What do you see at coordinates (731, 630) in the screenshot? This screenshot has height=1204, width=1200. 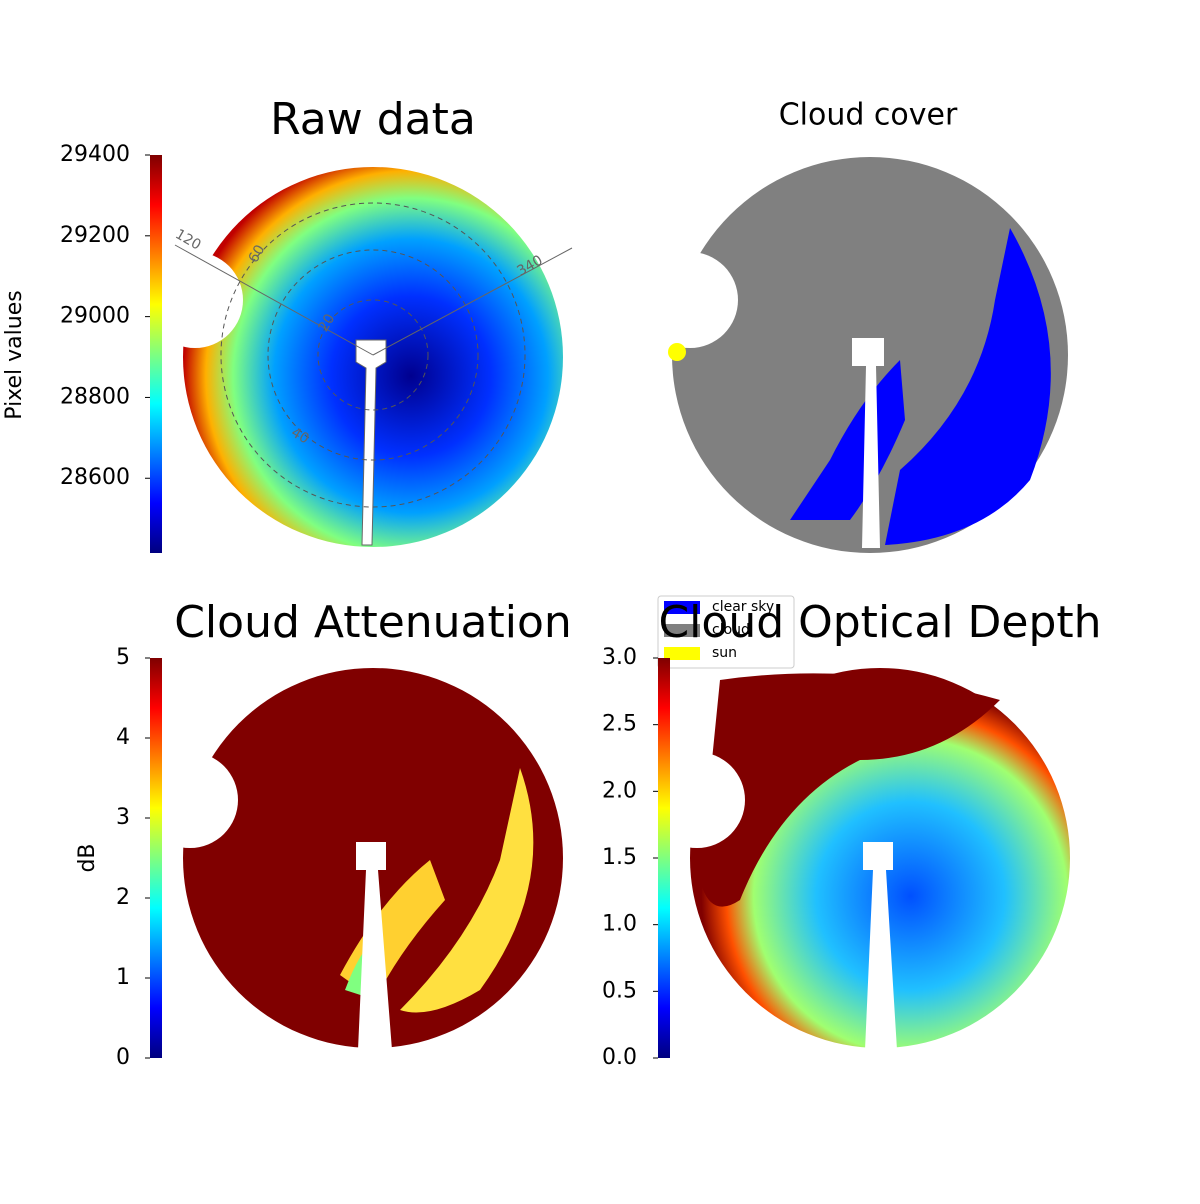 I see `legend-label: cloud` at bounding box center [731, 630].